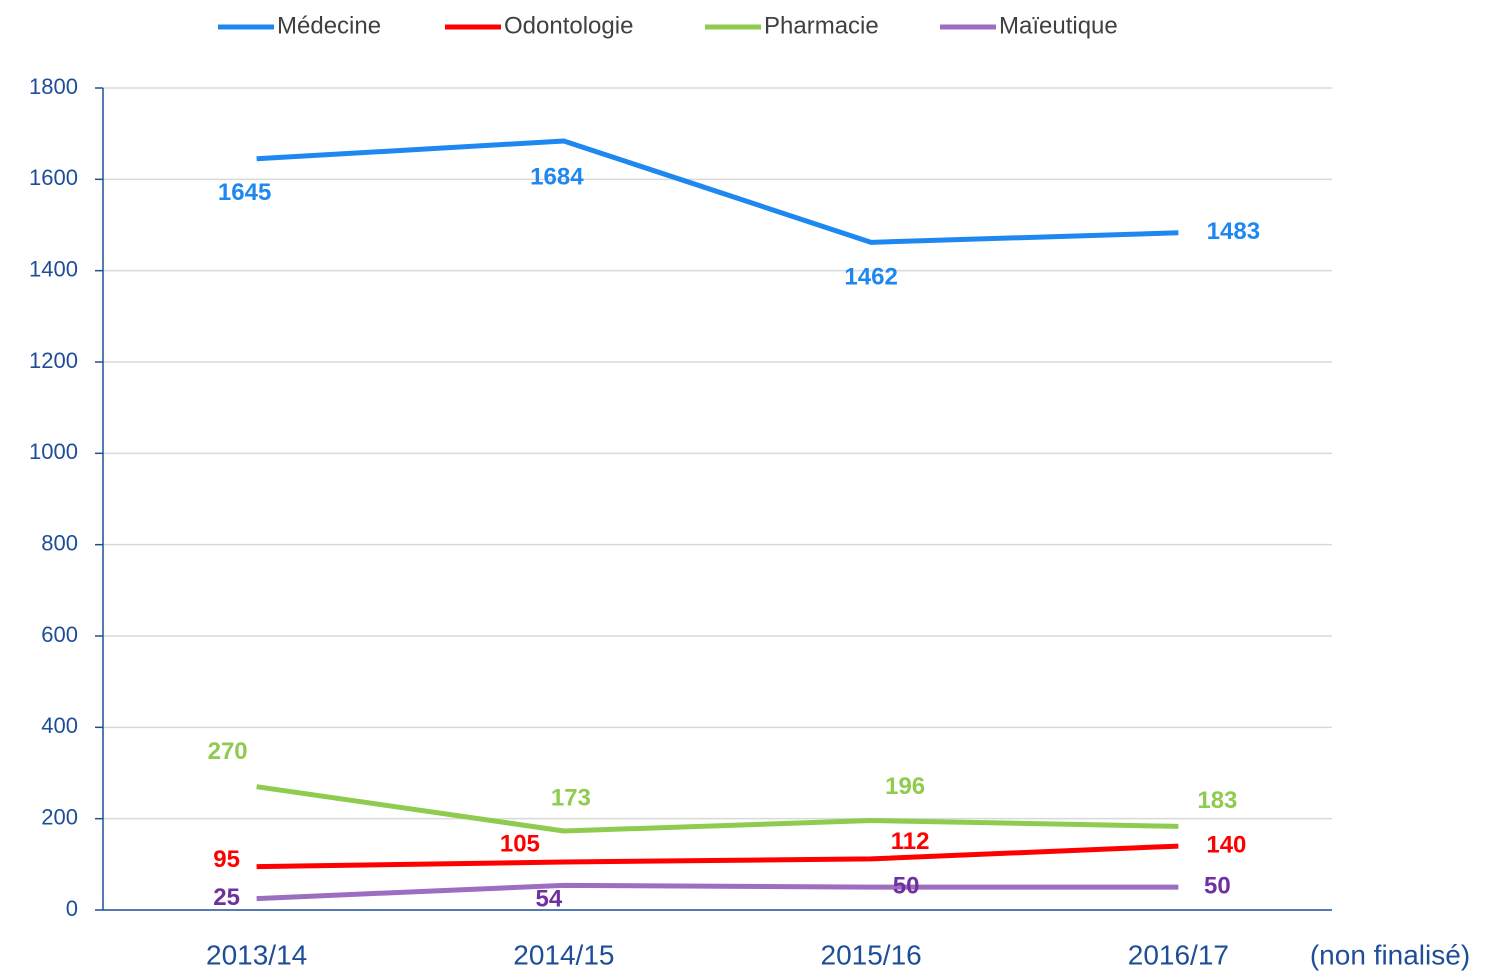 This screenshot has width=1490, height=974. What do you see at coordinates (226, 859) in the screenshot?
I see `data-label: 95` at bounding box center [226, 859].